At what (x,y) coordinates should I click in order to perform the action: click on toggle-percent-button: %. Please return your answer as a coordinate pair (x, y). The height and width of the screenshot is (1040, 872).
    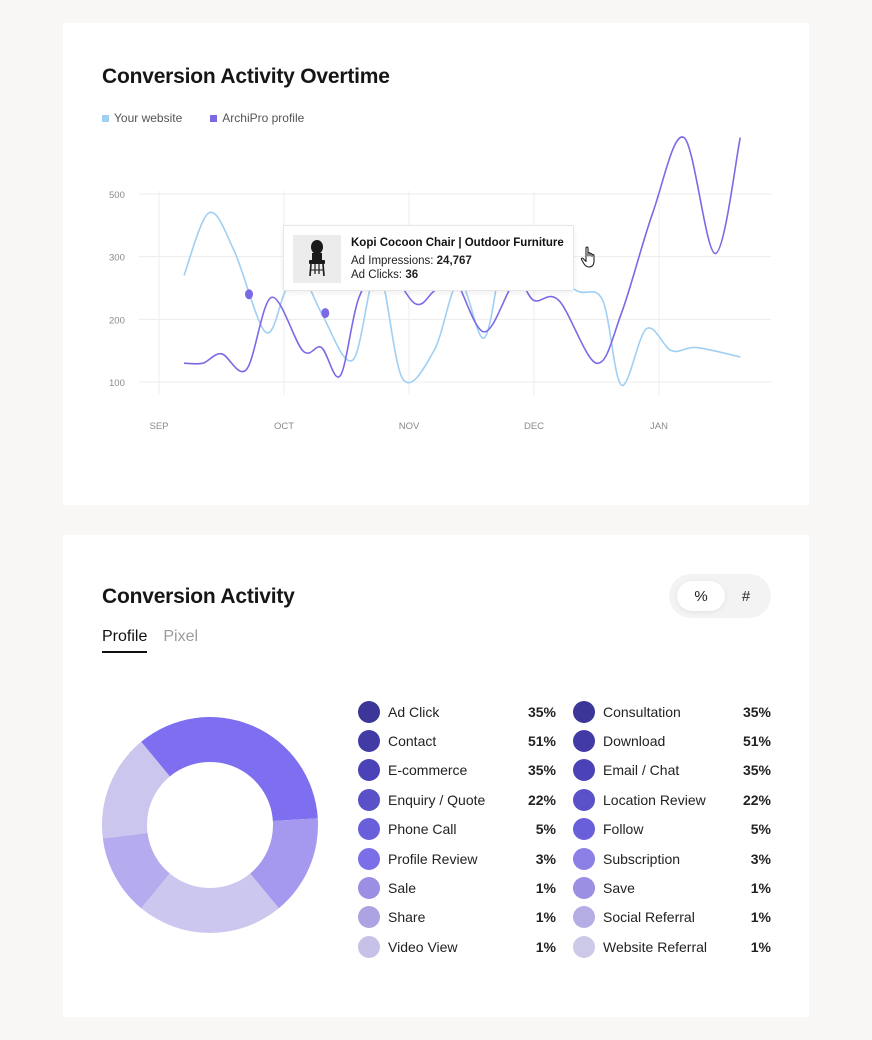
    Looking at the image, I should click on (701, 596).